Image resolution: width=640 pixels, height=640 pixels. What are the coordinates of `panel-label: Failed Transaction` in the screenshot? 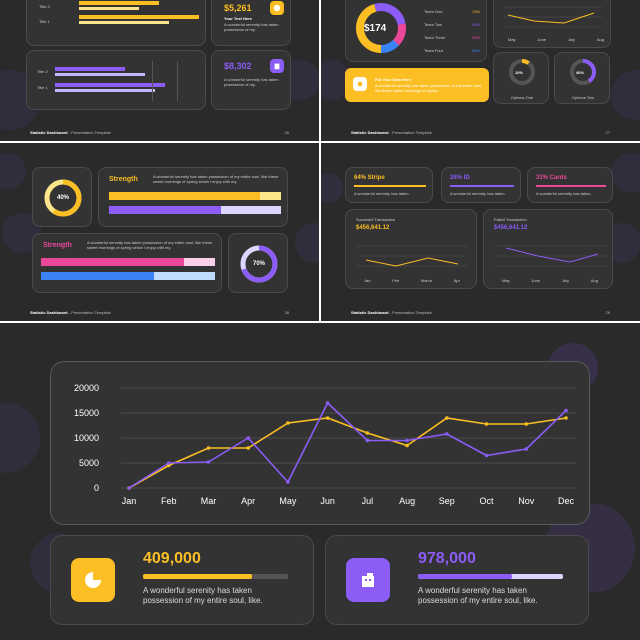 It's located at (510, 219).